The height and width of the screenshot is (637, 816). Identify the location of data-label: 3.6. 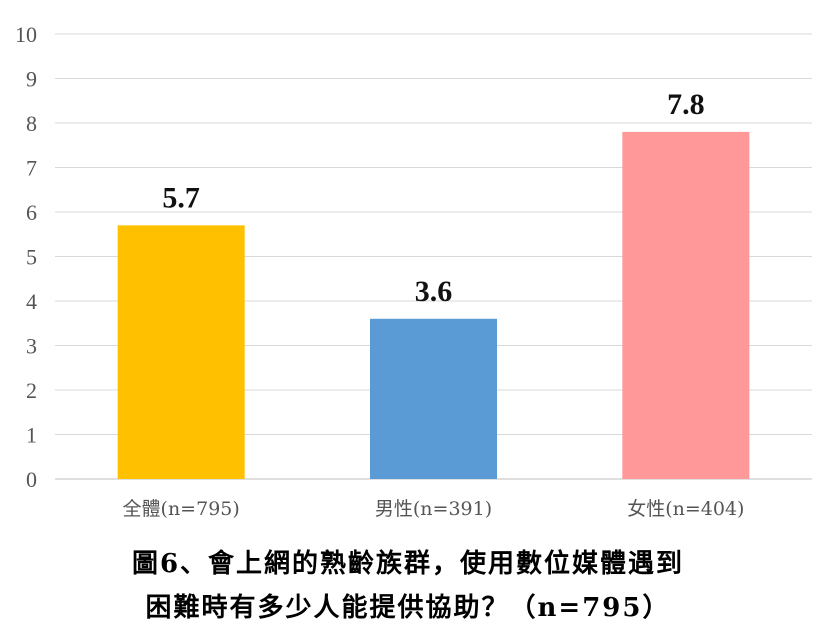
(434, 291).